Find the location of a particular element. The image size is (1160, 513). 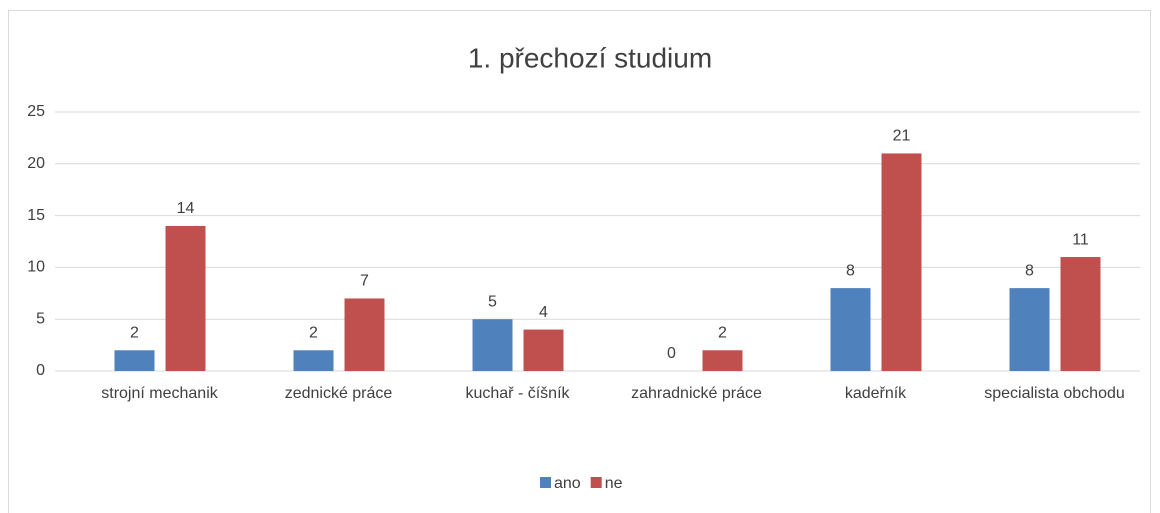

legend-label: ne is located at coordinates (614, 483).